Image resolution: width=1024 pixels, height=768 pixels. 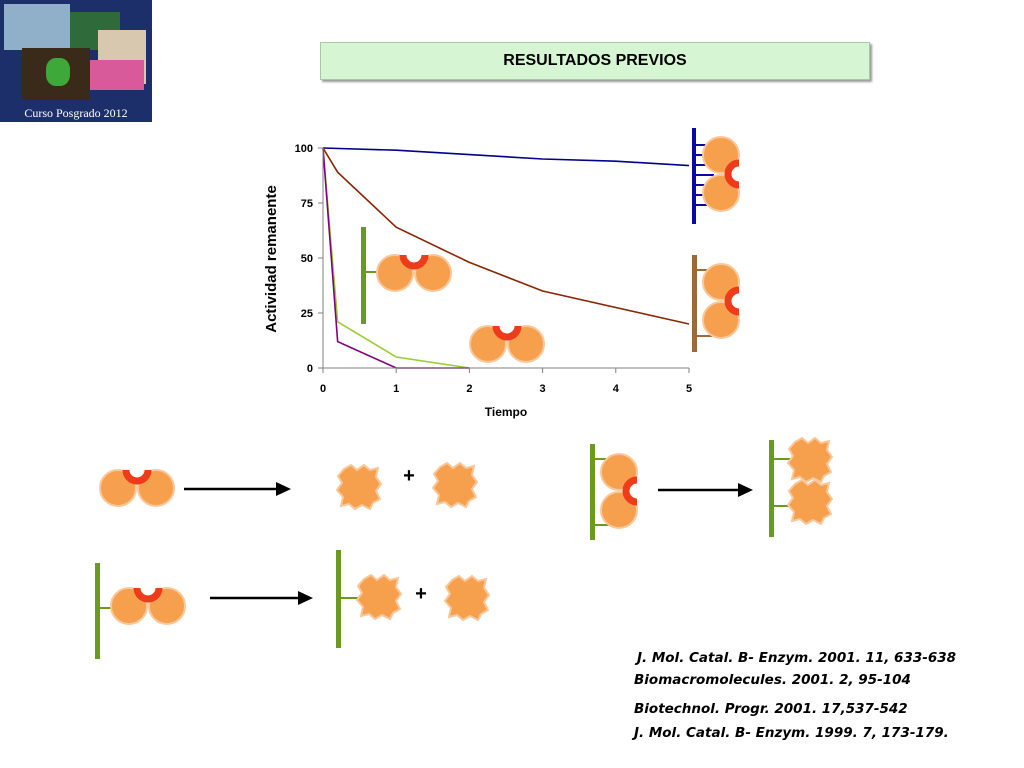 I want to click on x-ticks: 0 1 2 3 4 5, so click(x=506, y=381).